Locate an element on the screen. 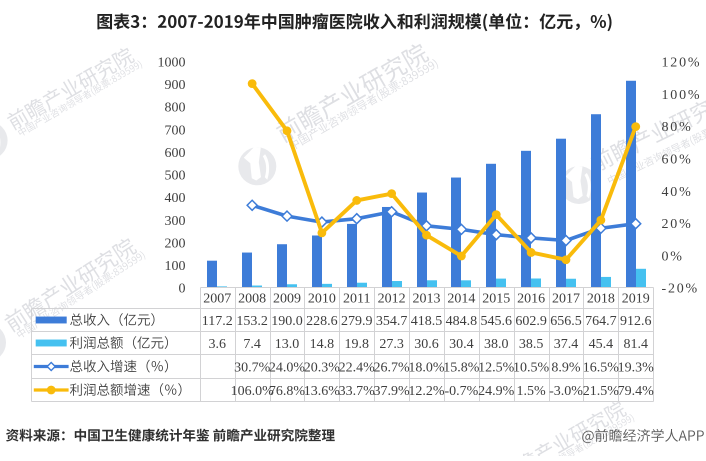 Image resolution: width=706 pixels, height=461 pixels. svg-text: 545.6 is located at coordinates (497, 321).